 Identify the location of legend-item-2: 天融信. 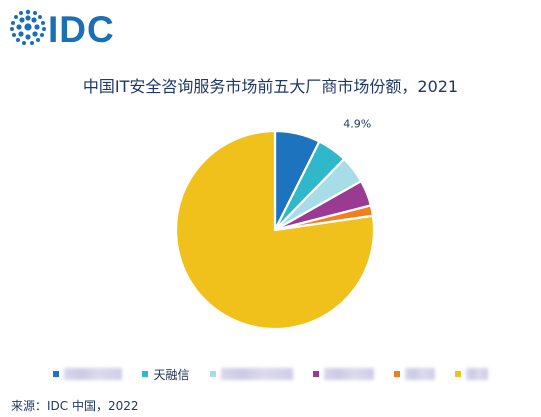
(166, 374).